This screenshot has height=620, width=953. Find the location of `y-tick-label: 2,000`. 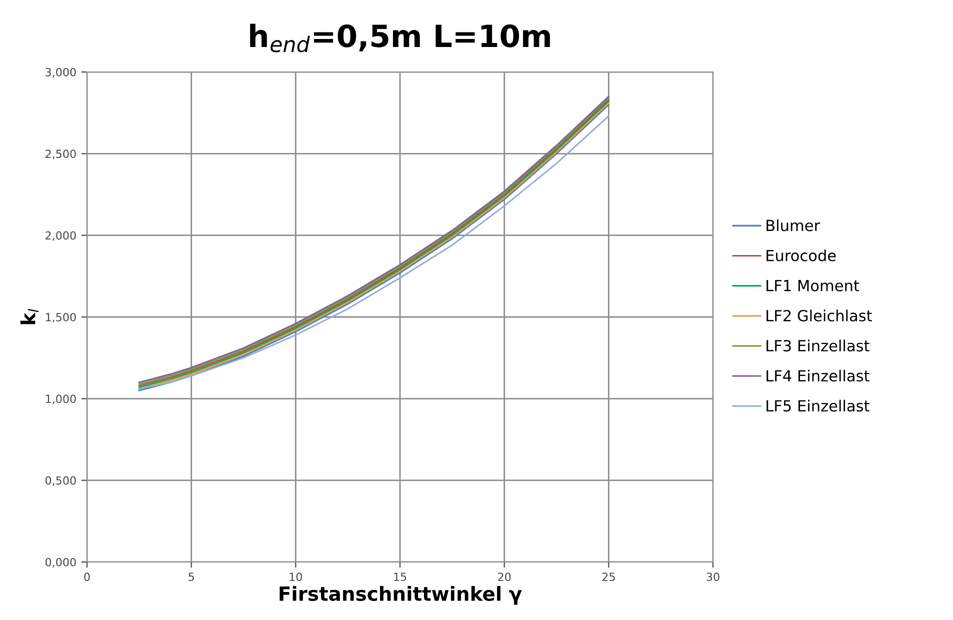

y-tick-label: 2,000 is located at coordinates (61, 236).